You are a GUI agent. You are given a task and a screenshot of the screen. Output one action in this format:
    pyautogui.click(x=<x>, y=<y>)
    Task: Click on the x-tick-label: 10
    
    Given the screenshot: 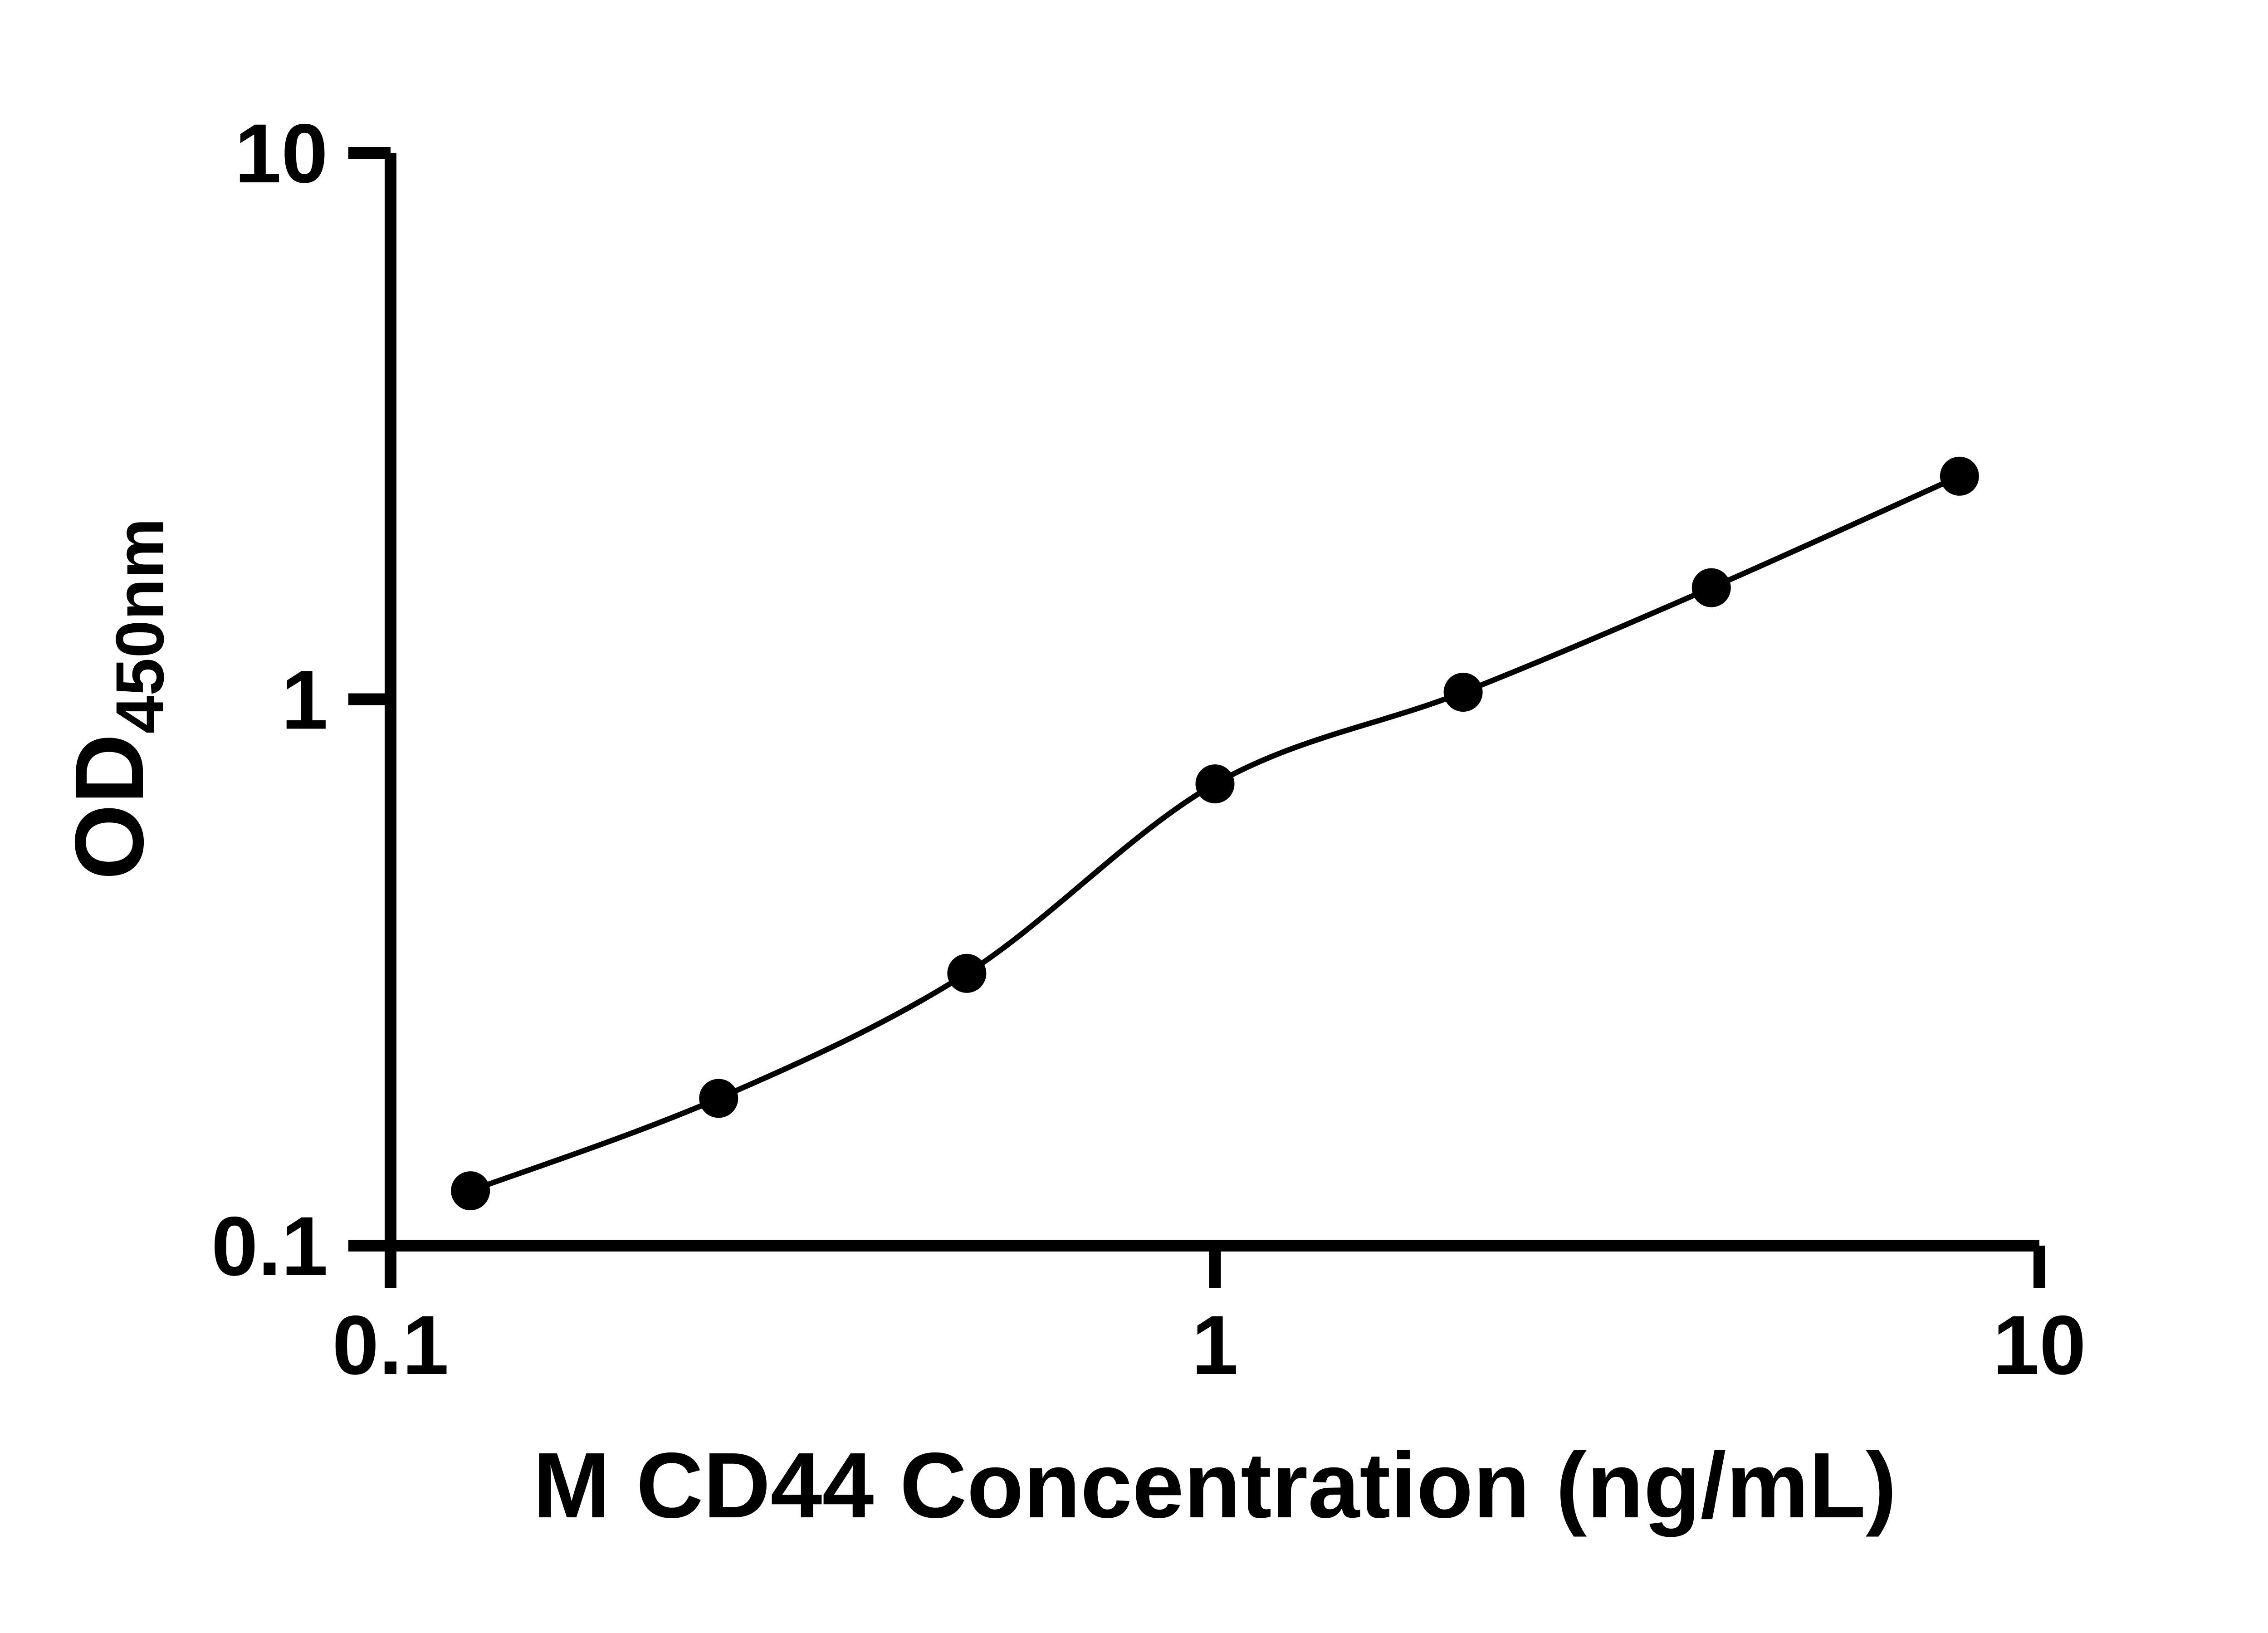 What is the action you would take?
    pyautogui.click(x=2040, y=1345)
    